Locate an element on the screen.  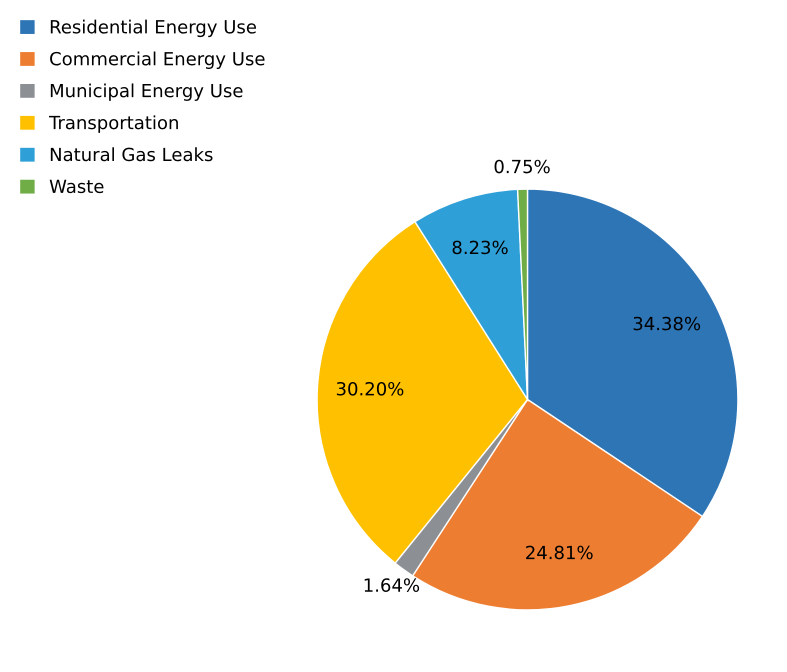
data-label: 34.38% is located at coordinates (667, 323).